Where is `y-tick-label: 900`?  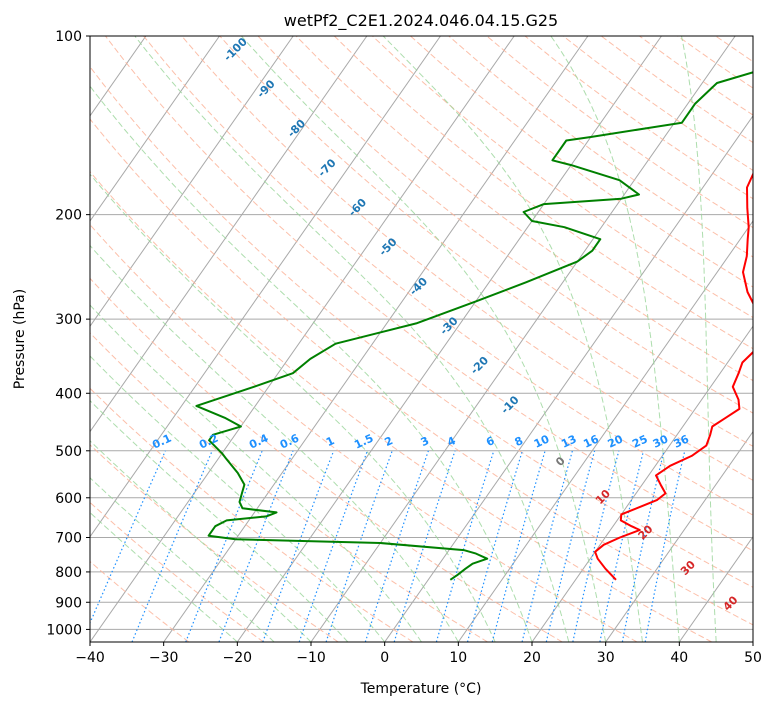 y-tick-label: 900 is located at coordinates (68, 603).